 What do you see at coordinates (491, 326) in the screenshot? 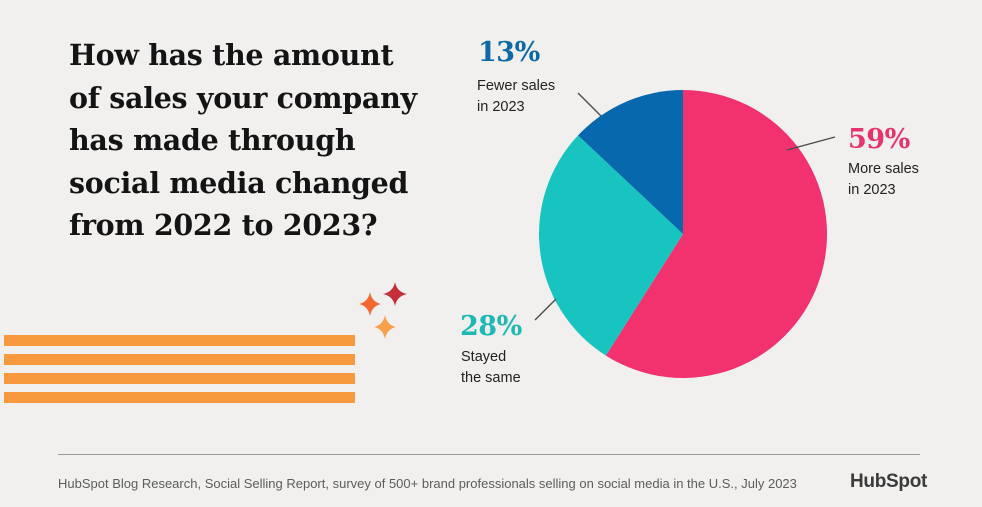
I see `pct-label-same: 28%` at bounding box center [491, 326].